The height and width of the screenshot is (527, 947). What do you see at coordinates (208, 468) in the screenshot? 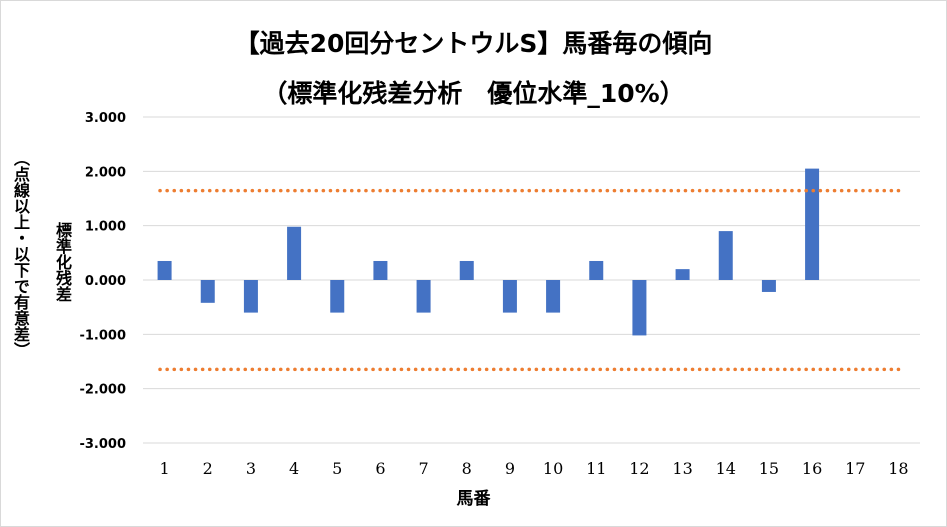
I see `x-tick-label: 2` at bounding box center [208, 468].